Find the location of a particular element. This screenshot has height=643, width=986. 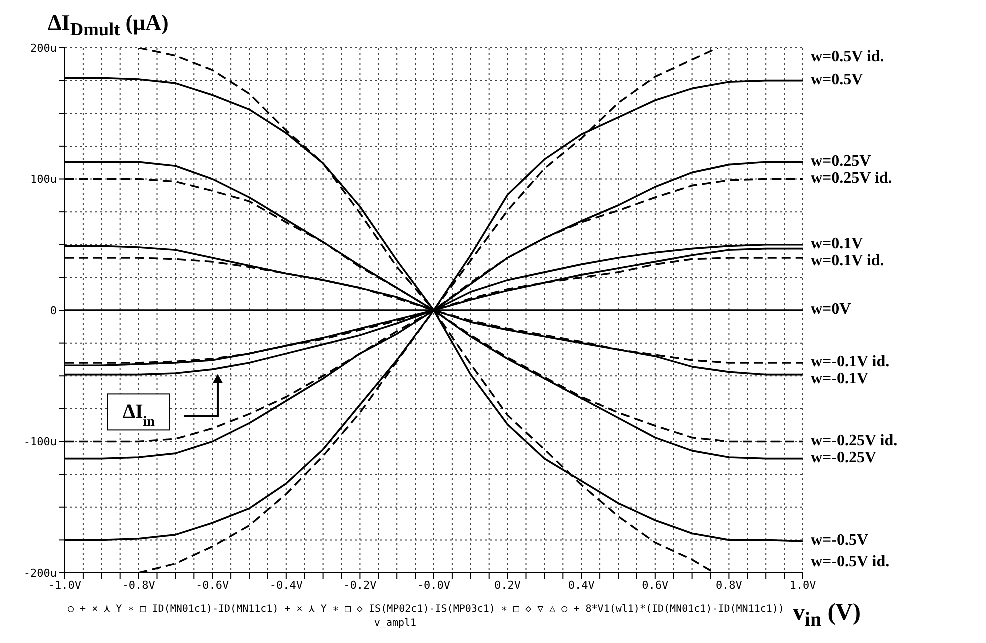

x-tick-label: -0.4V is located at coordinates (287, 585).